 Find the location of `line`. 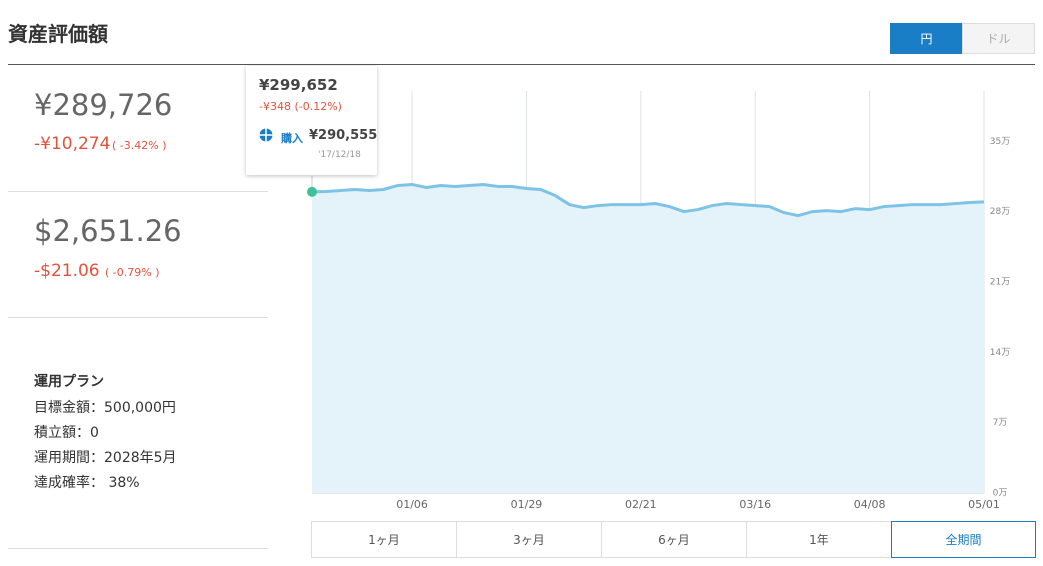

line is located at coordinates (648, 200).